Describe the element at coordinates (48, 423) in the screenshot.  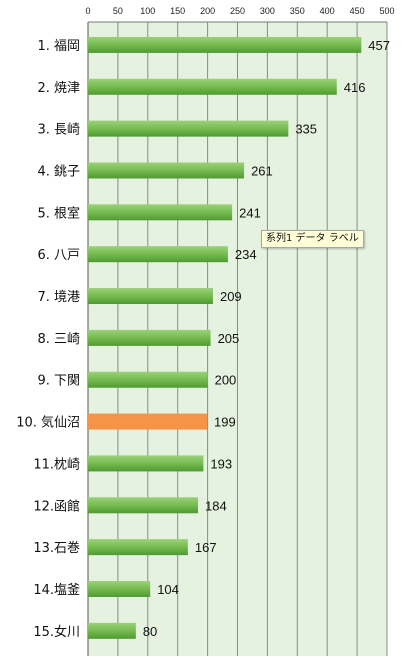
I see `category-label: 10. 気仙沼` at that location.